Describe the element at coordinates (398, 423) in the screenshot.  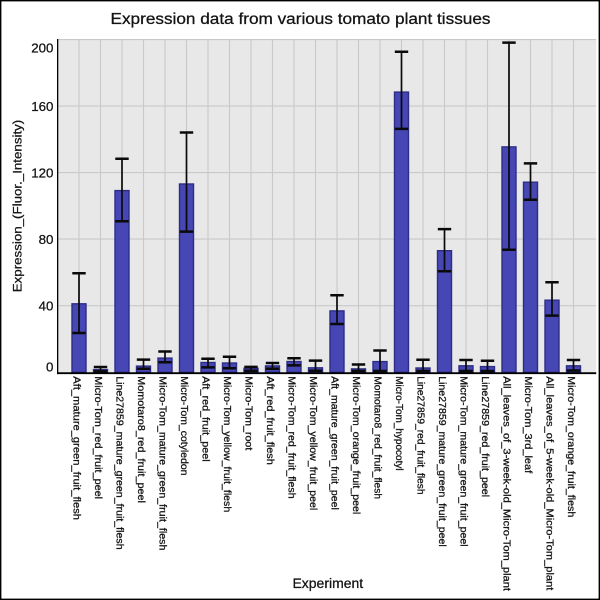
I see `svg-text: Micro-Tom_hypocotyl` at that location.